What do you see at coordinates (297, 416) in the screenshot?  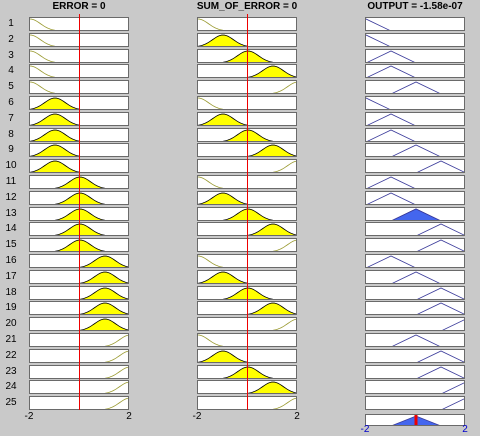 I see `sum-of-error-axis-max-label: 2` at bounding box center [297, 416].